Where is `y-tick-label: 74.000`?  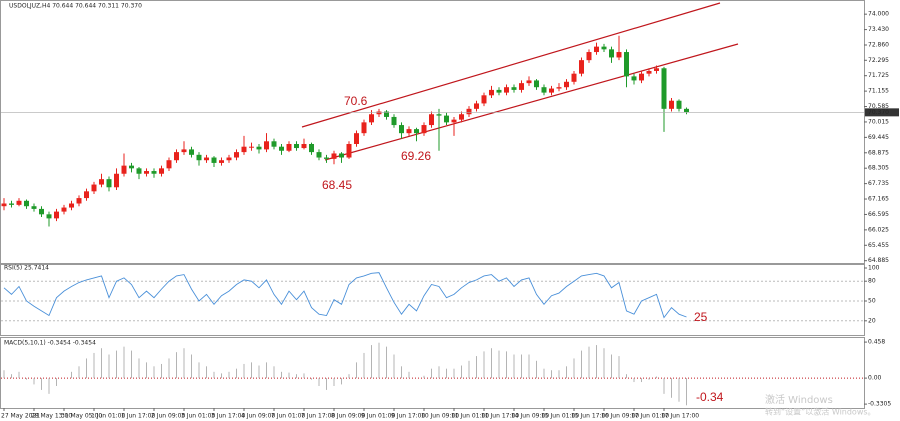
y-tick-label: 74.000 is located at coordinates (878, 14).